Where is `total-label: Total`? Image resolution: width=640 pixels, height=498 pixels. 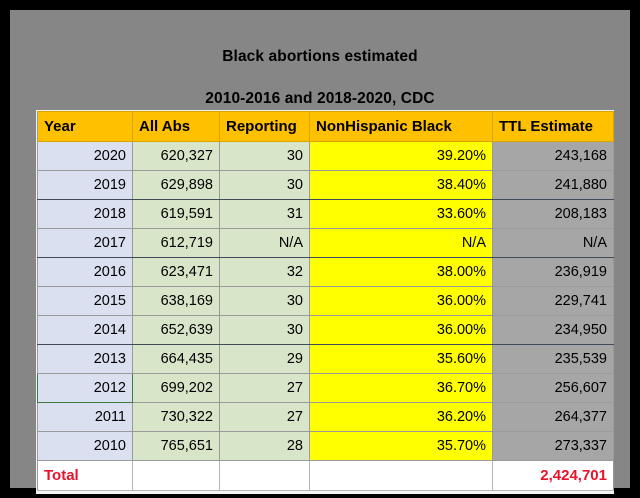
total-label: Total is located at coordinates (85, 475).